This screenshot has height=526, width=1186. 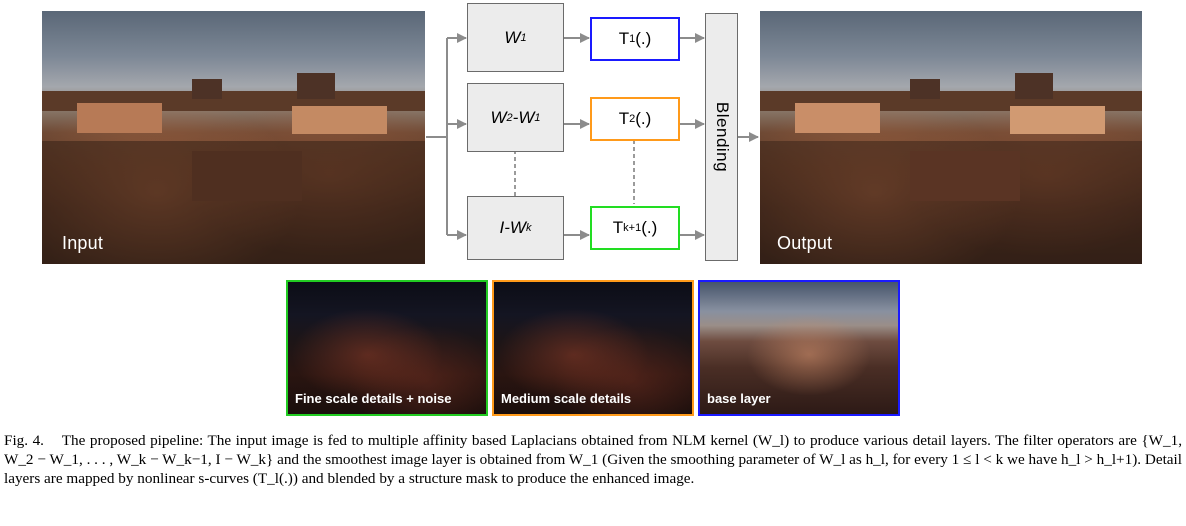 What do you see at coordinates (593, 348) in the screenshot?
I see `layer-medium-details: Medium scale details` at bounding box center [593, 348].